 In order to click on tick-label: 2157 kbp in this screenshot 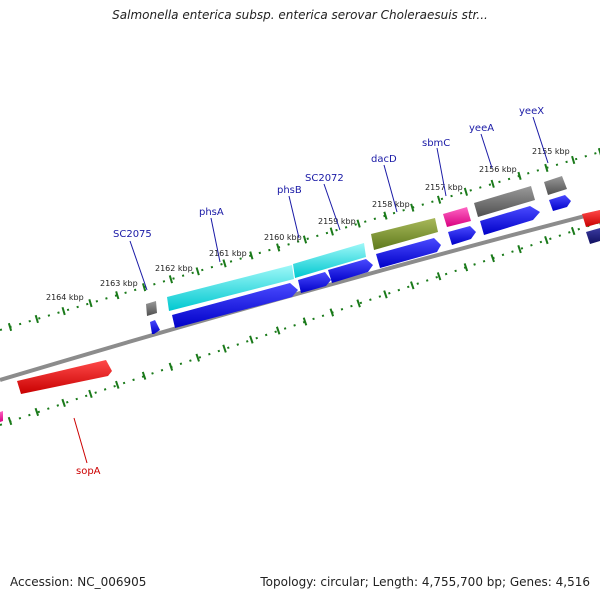, I will do `click(444, 187)`.